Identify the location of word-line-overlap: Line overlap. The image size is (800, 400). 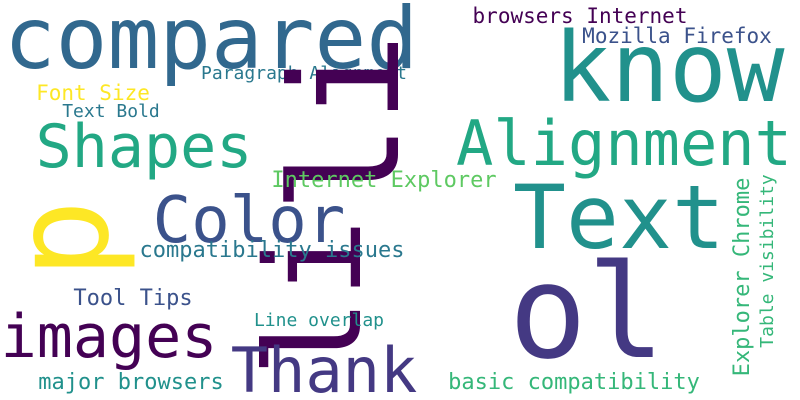
(319, 320).